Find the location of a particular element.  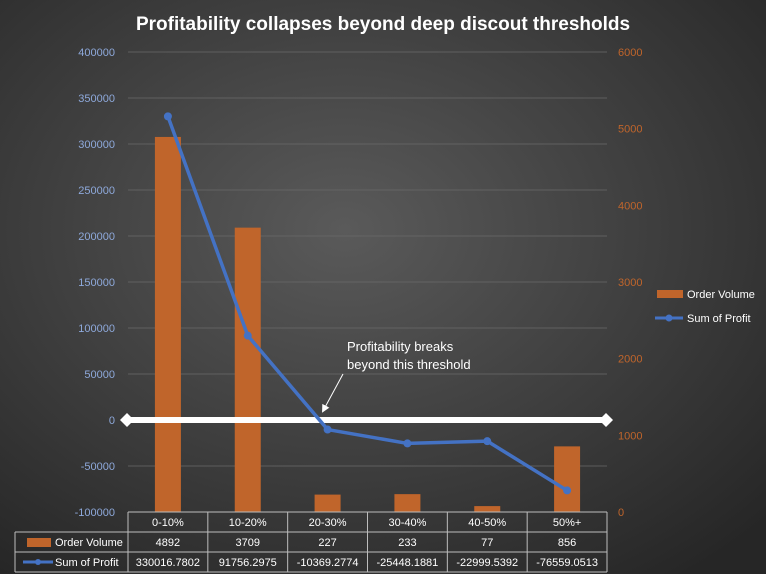

right-tick-label: 3000 is located at coordinates (630, 283).